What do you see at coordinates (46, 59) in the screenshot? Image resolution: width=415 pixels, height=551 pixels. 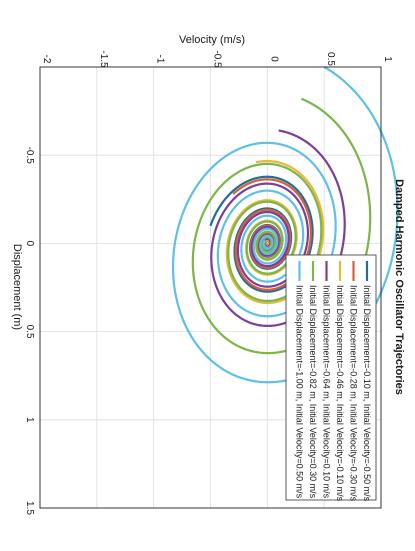 I see `y-tick-label: -2` at bounding box center [46, 59].